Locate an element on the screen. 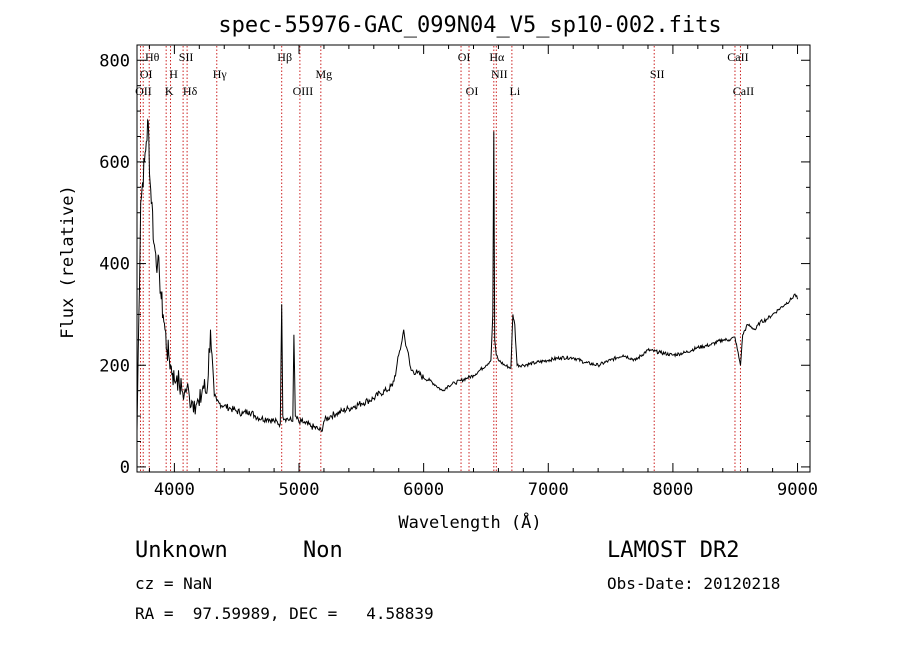 This screenshot has width=900, height=649. redshift-label: cz = NaN is located at coordinates (174, 583).